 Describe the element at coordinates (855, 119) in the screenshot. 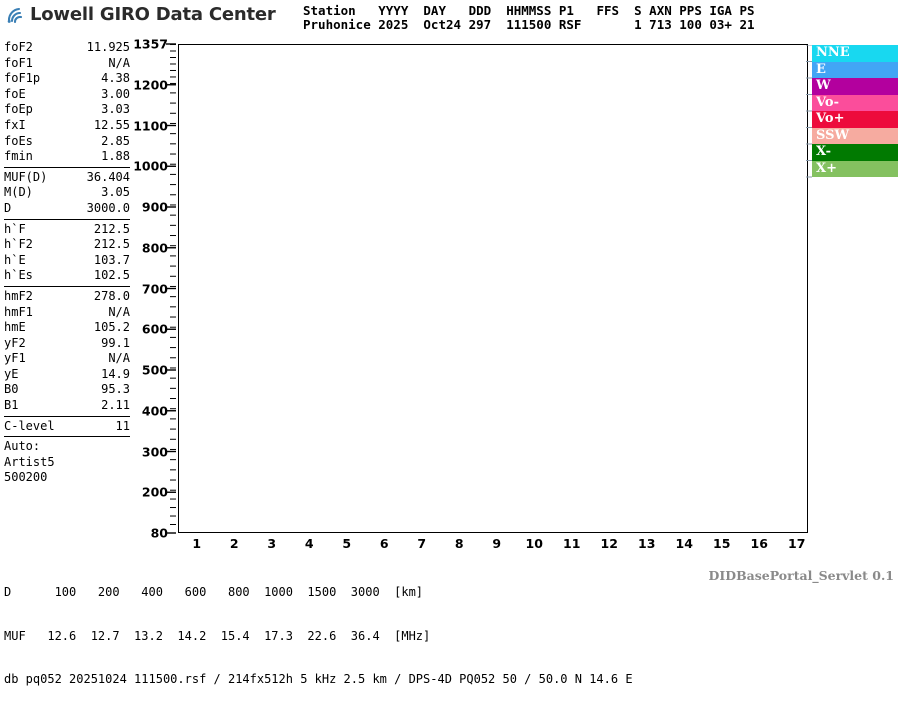

I see `legend-item-vo: Vo+` at that location.